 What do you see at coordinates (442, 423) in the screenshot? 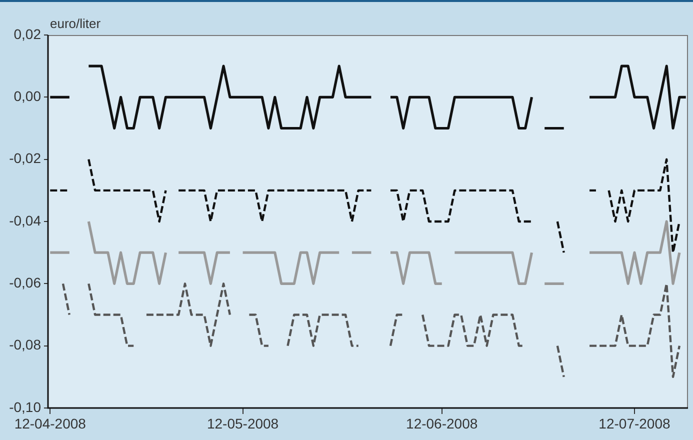
I see `x-tick-label: 12-06-2008` at bounding box center [442, 423].